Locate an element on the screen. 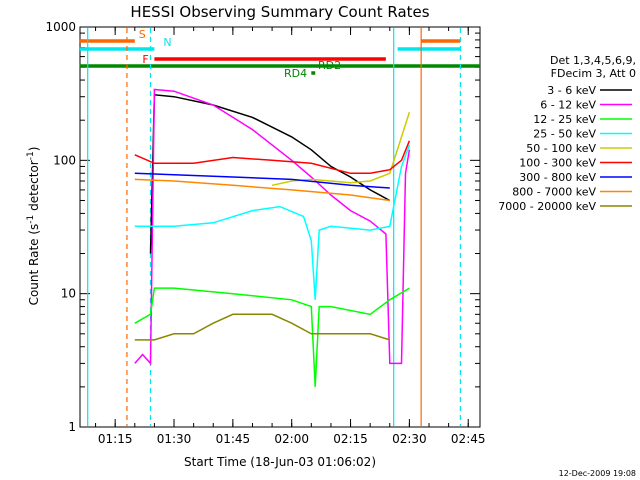  legend-entry-0: 3 - 6 keV is located at coordinates (571, 90).